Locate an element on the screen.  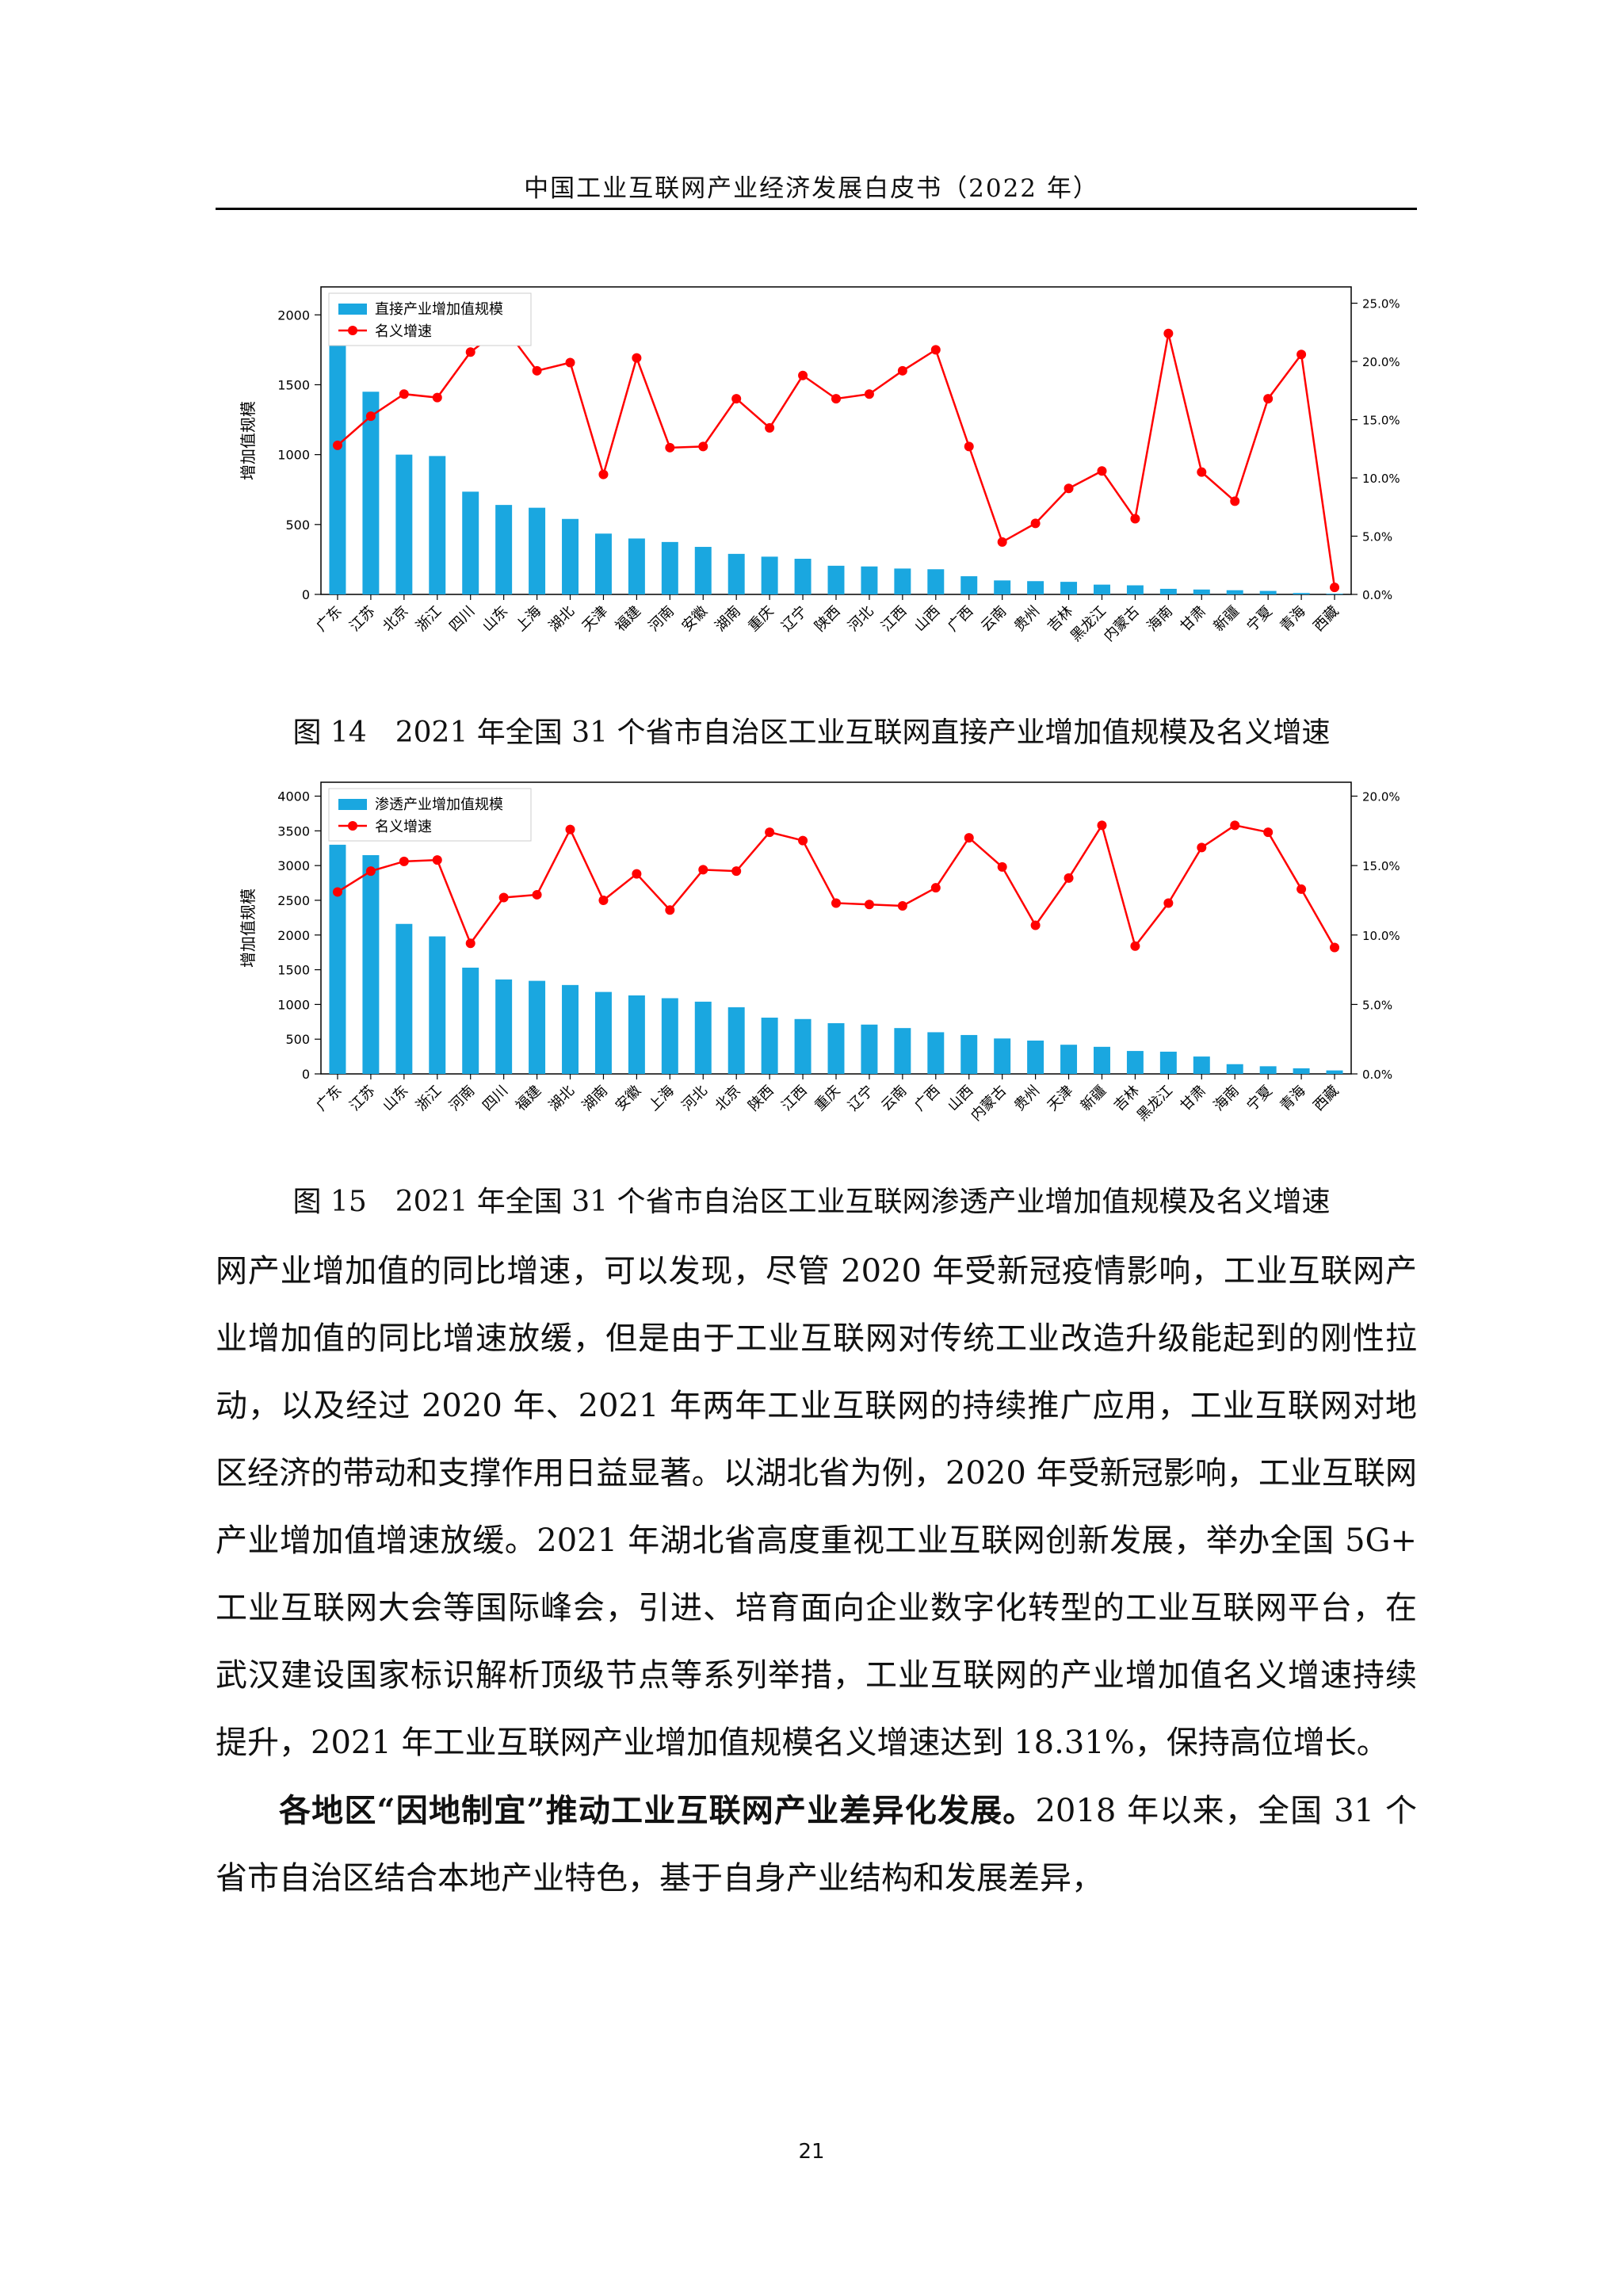
legend-line-marker is located at coordinates (352, 330).